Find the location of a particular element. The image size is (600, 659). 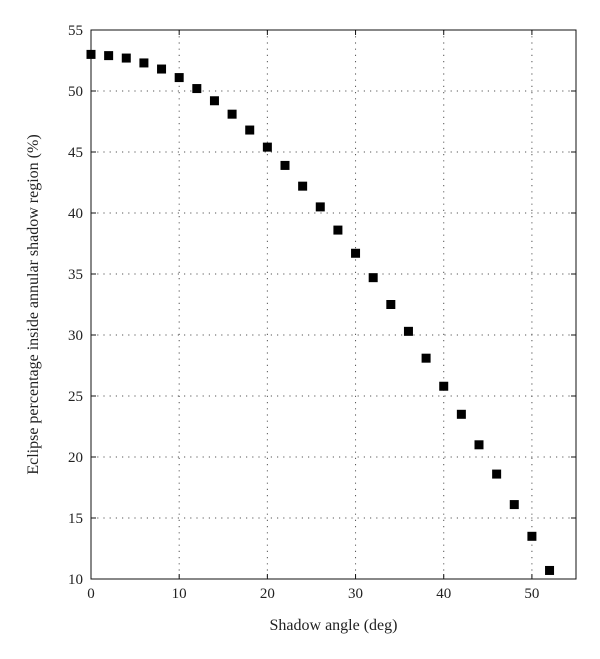

x-tick-label: 0 is located at coordinates (91, 594).